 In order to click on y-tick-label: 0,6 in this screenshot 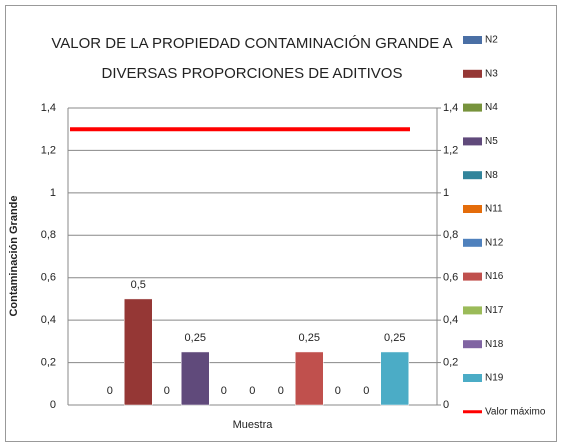, I will do `click(48, 278)`.